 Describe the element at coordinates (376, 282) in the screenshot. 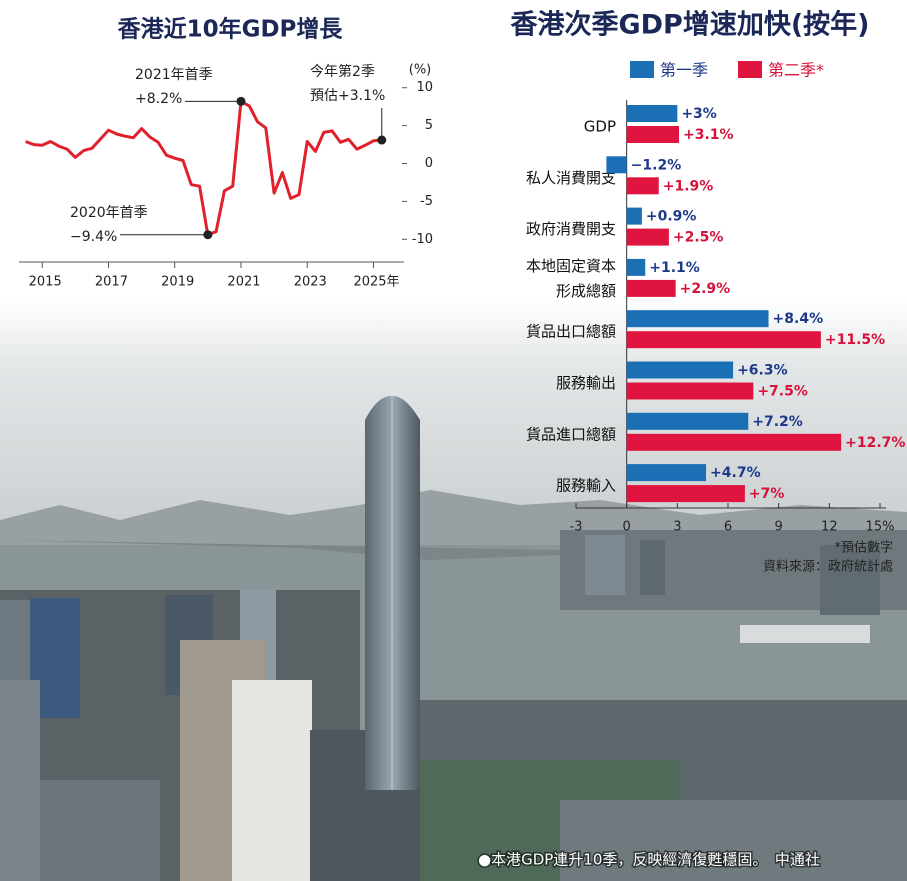

I see `x-tick-label: 2025年` at that location.